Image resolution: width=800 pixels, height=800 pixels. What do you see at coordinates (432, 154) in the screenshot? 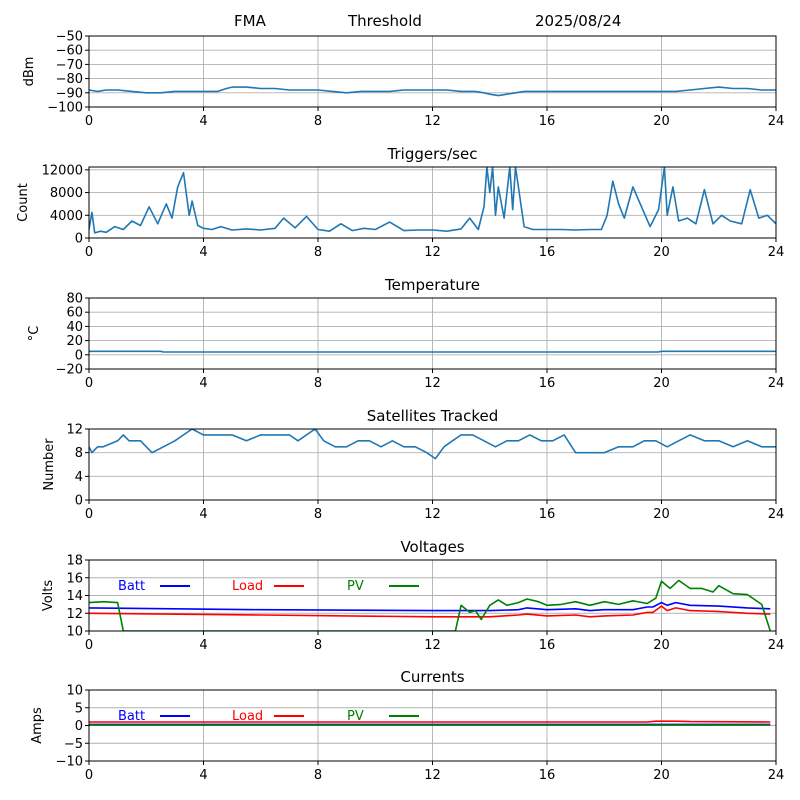
I see `panel-title: Triggers/sec` at bounding box center [432, 154].